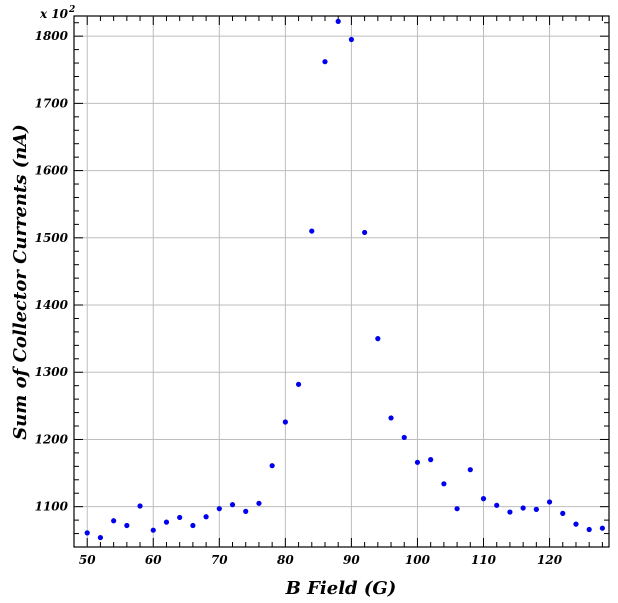 This screenshot has width=618, height=603. What do you see at coordinates (87, 560) in the screenshot?
I see `x-tick-label: 50` at bounding box center [87, 560].